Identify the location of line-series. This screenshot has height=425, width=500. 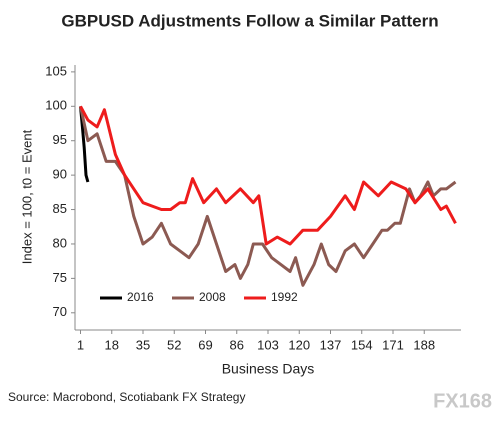
(84, 144).